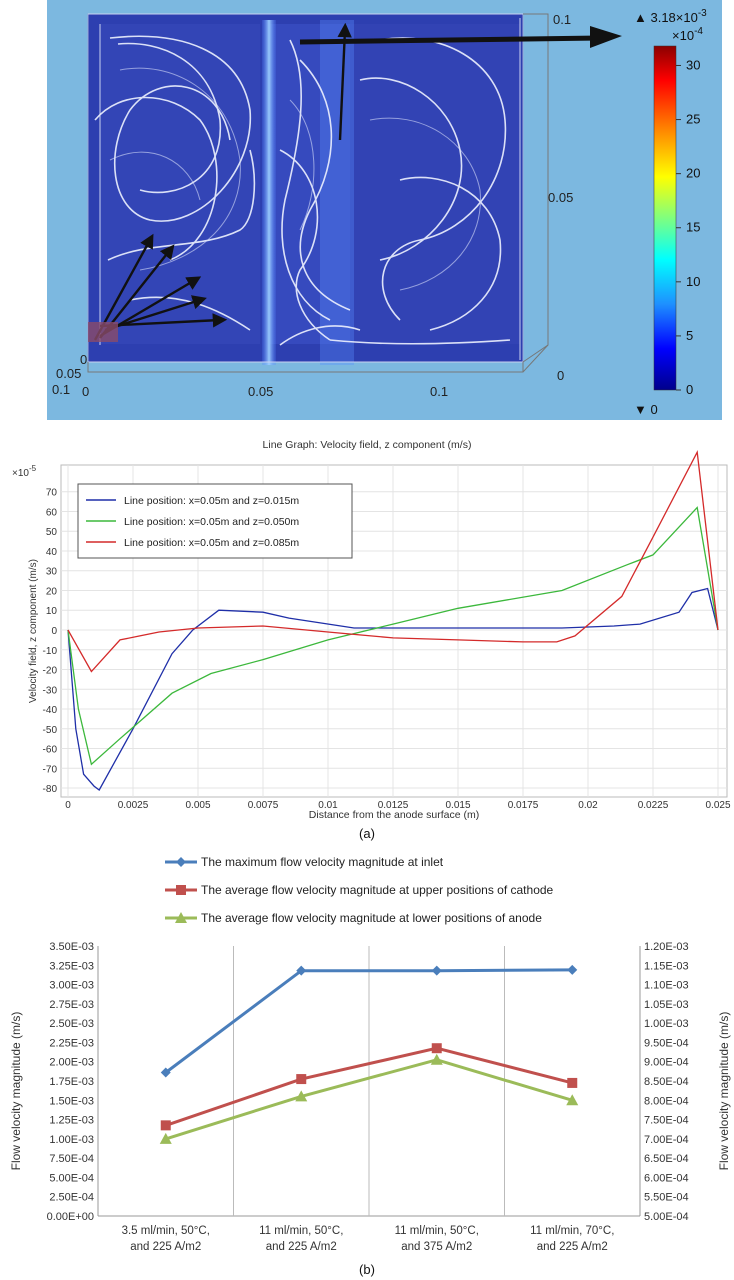 The image size is (734, 1280). Describe the element at coordinates (260, 391) in the screenshot. I see `x-tick-005: 0.05` at that location.